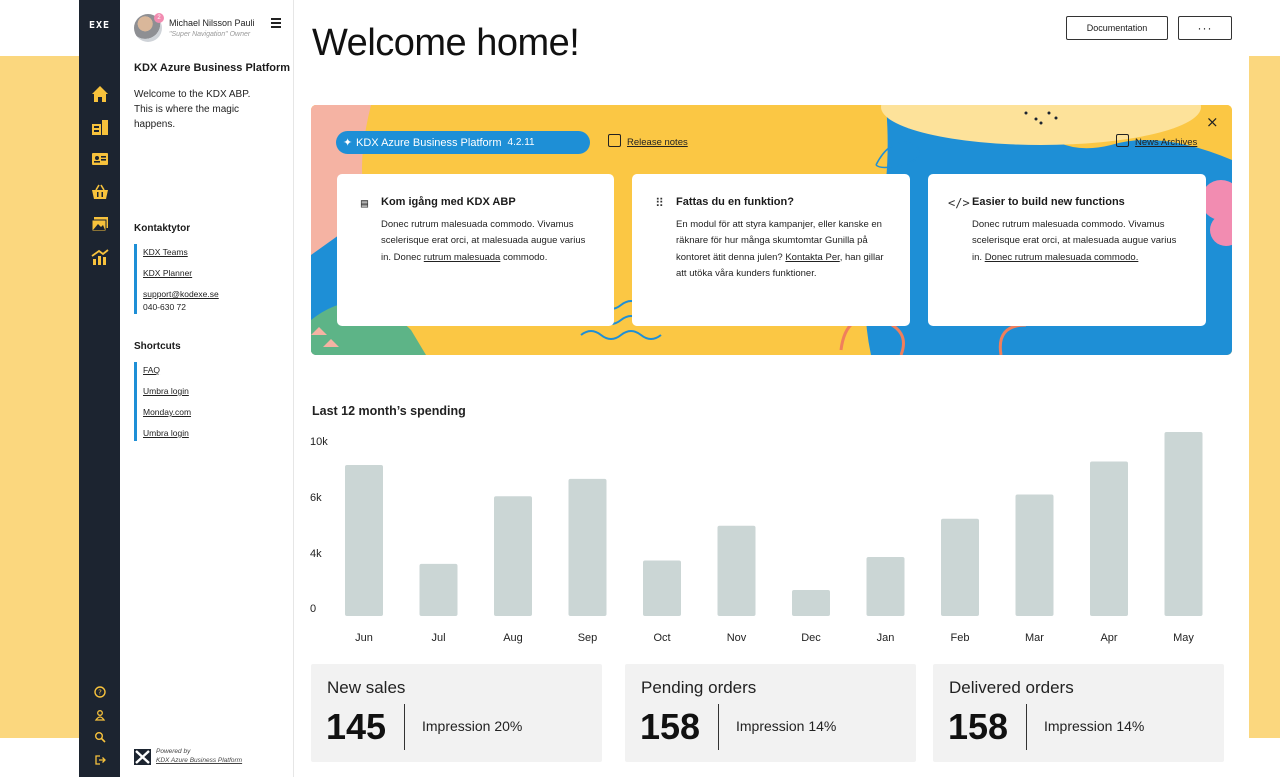 The width and height of the screenshot is (1280, 777). I want to click on shortcut-link-umbra: Umbra login, so click(166, 391).